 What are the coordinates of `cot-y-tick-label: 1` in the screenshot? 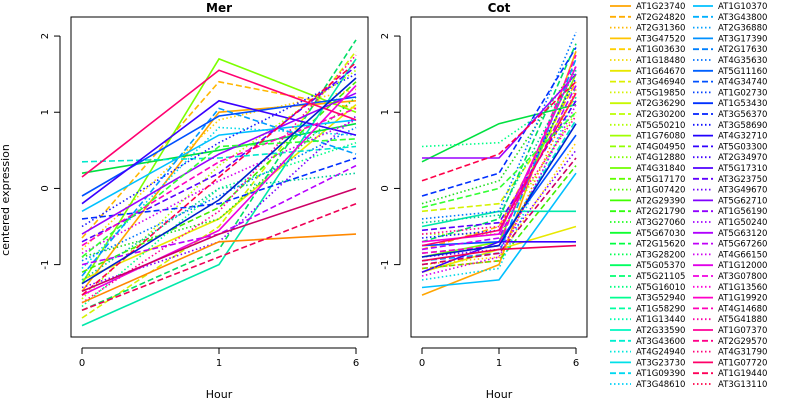 It's located at (385, 112).